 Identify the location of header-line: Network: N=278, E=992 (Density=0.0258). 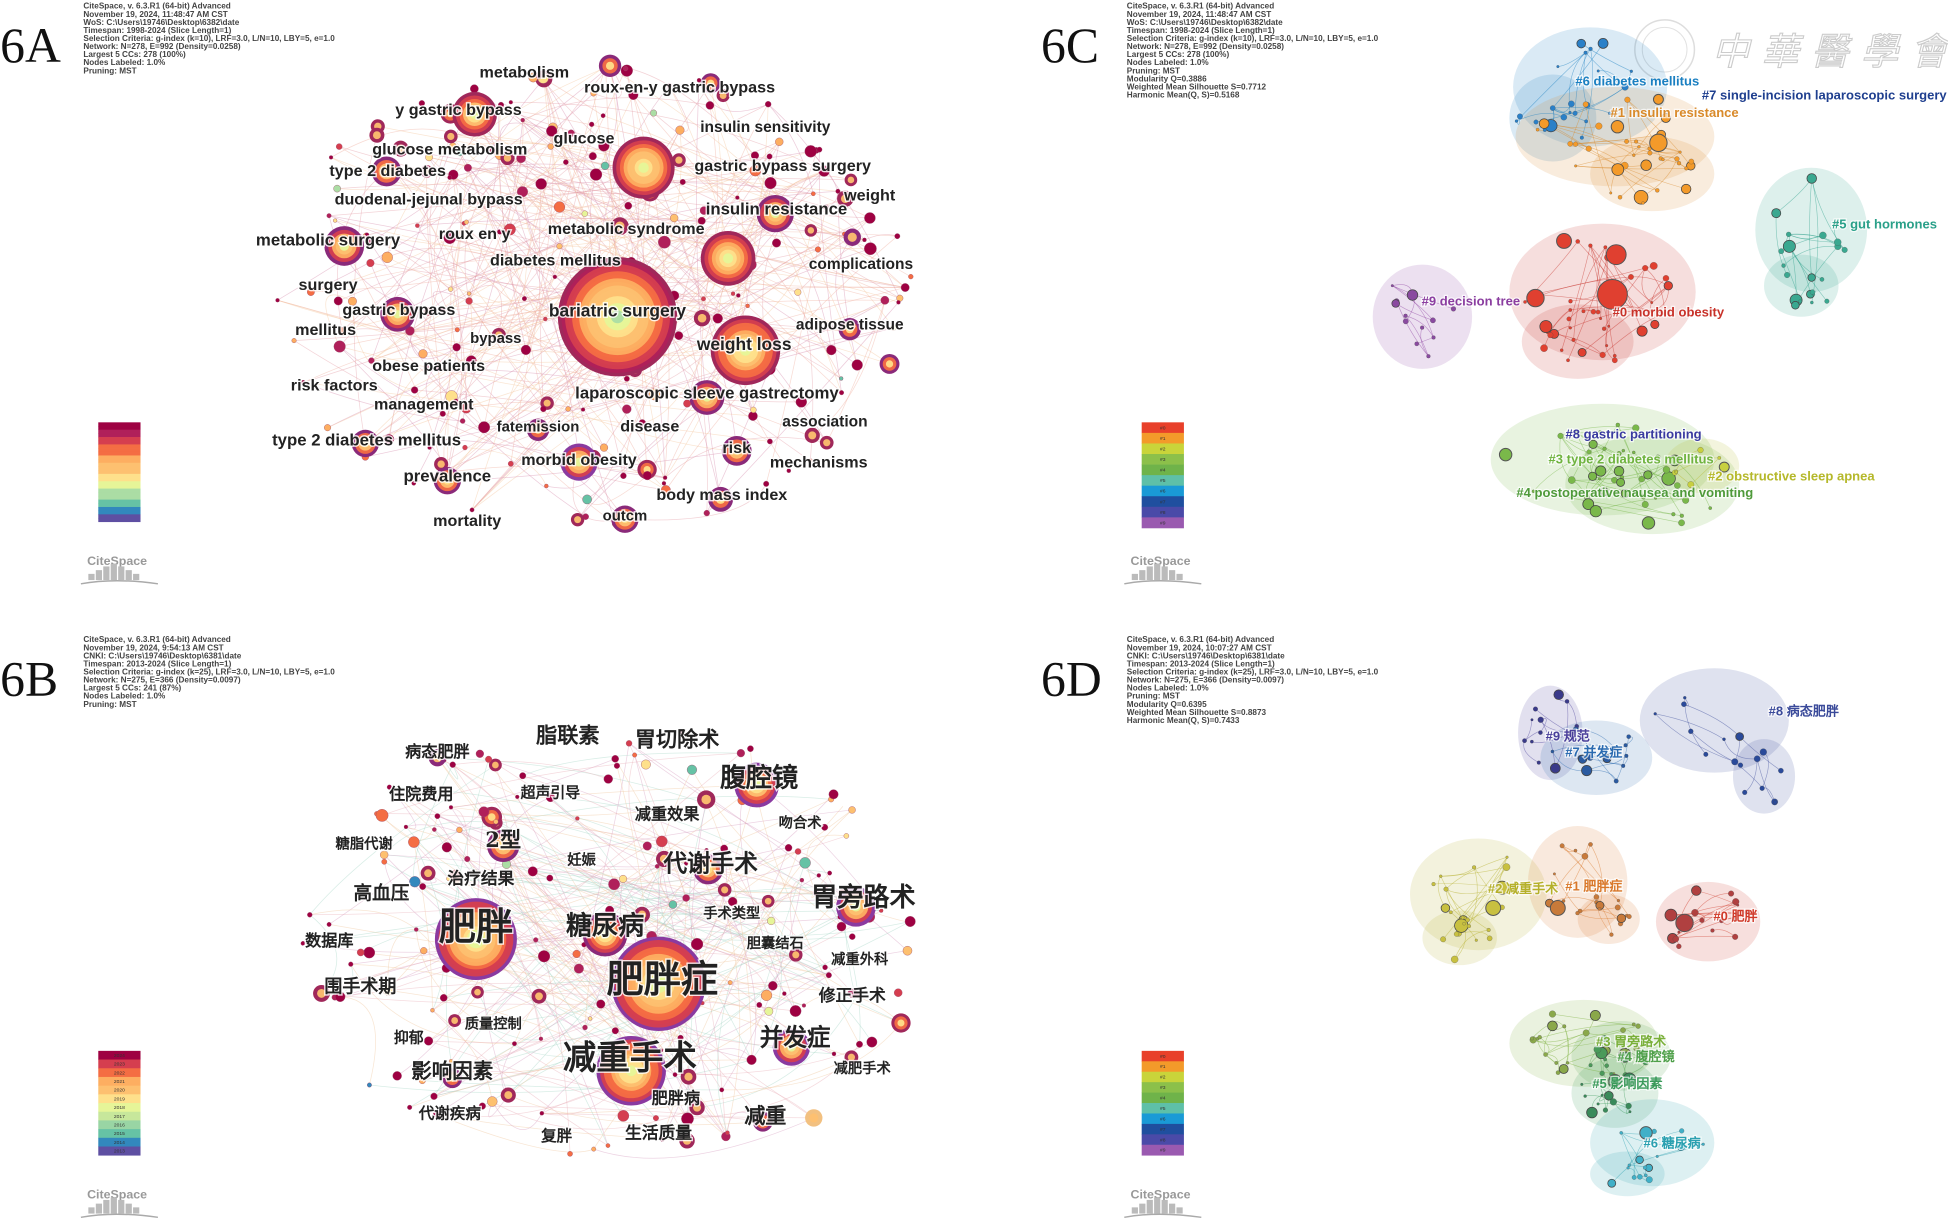
(162, 46).